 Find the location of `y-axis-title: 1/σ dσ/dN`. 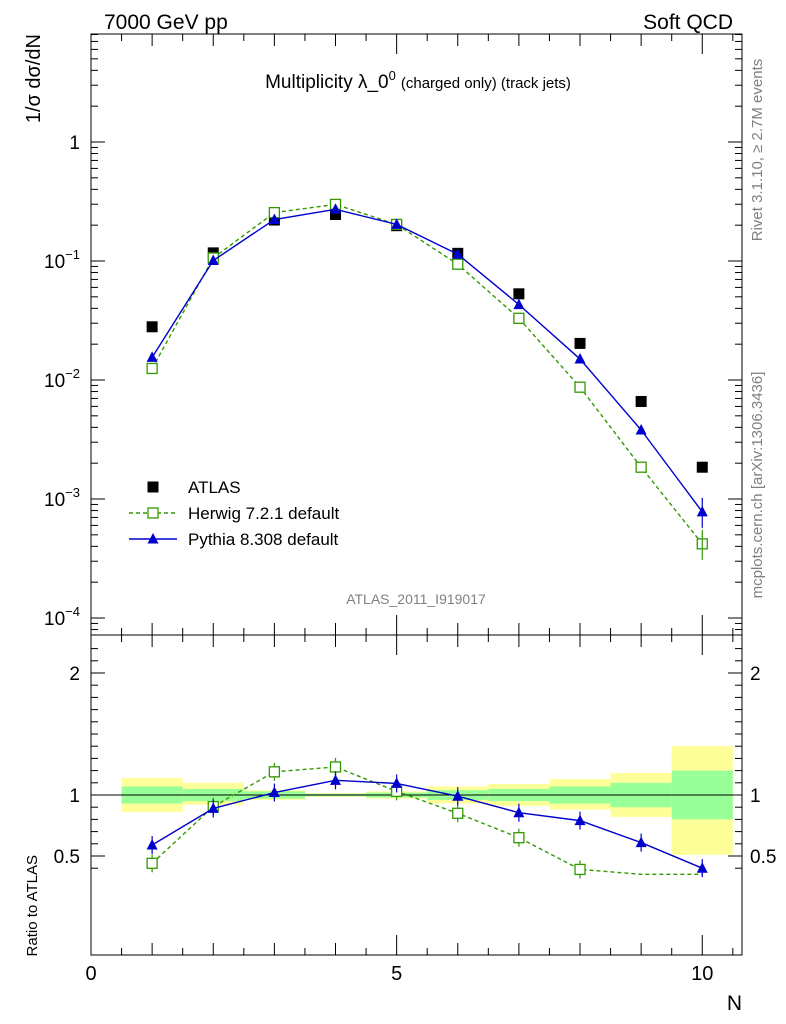

y-axis-title: 1/σ dσ/dN is located at coordinates (34, 78).